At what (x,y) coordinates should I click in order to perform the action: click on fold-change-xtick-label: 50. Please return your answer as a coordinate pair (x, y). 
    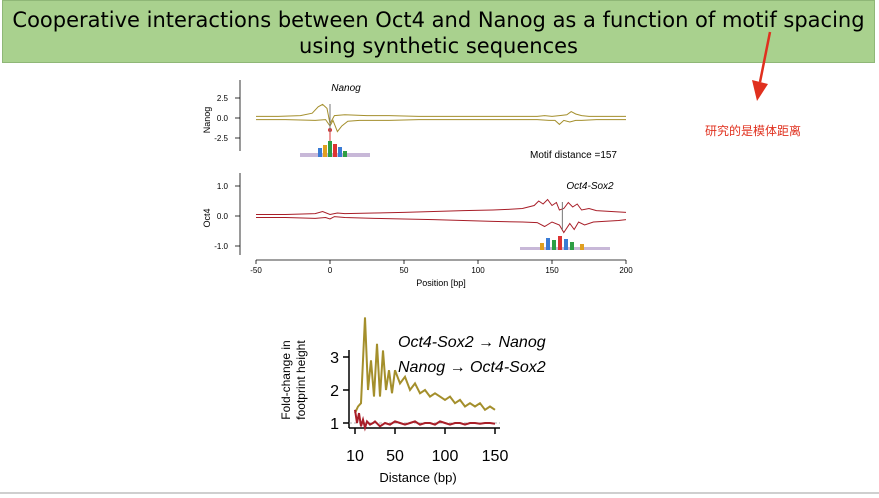
    Looking at the image, I should click on (395, 456).